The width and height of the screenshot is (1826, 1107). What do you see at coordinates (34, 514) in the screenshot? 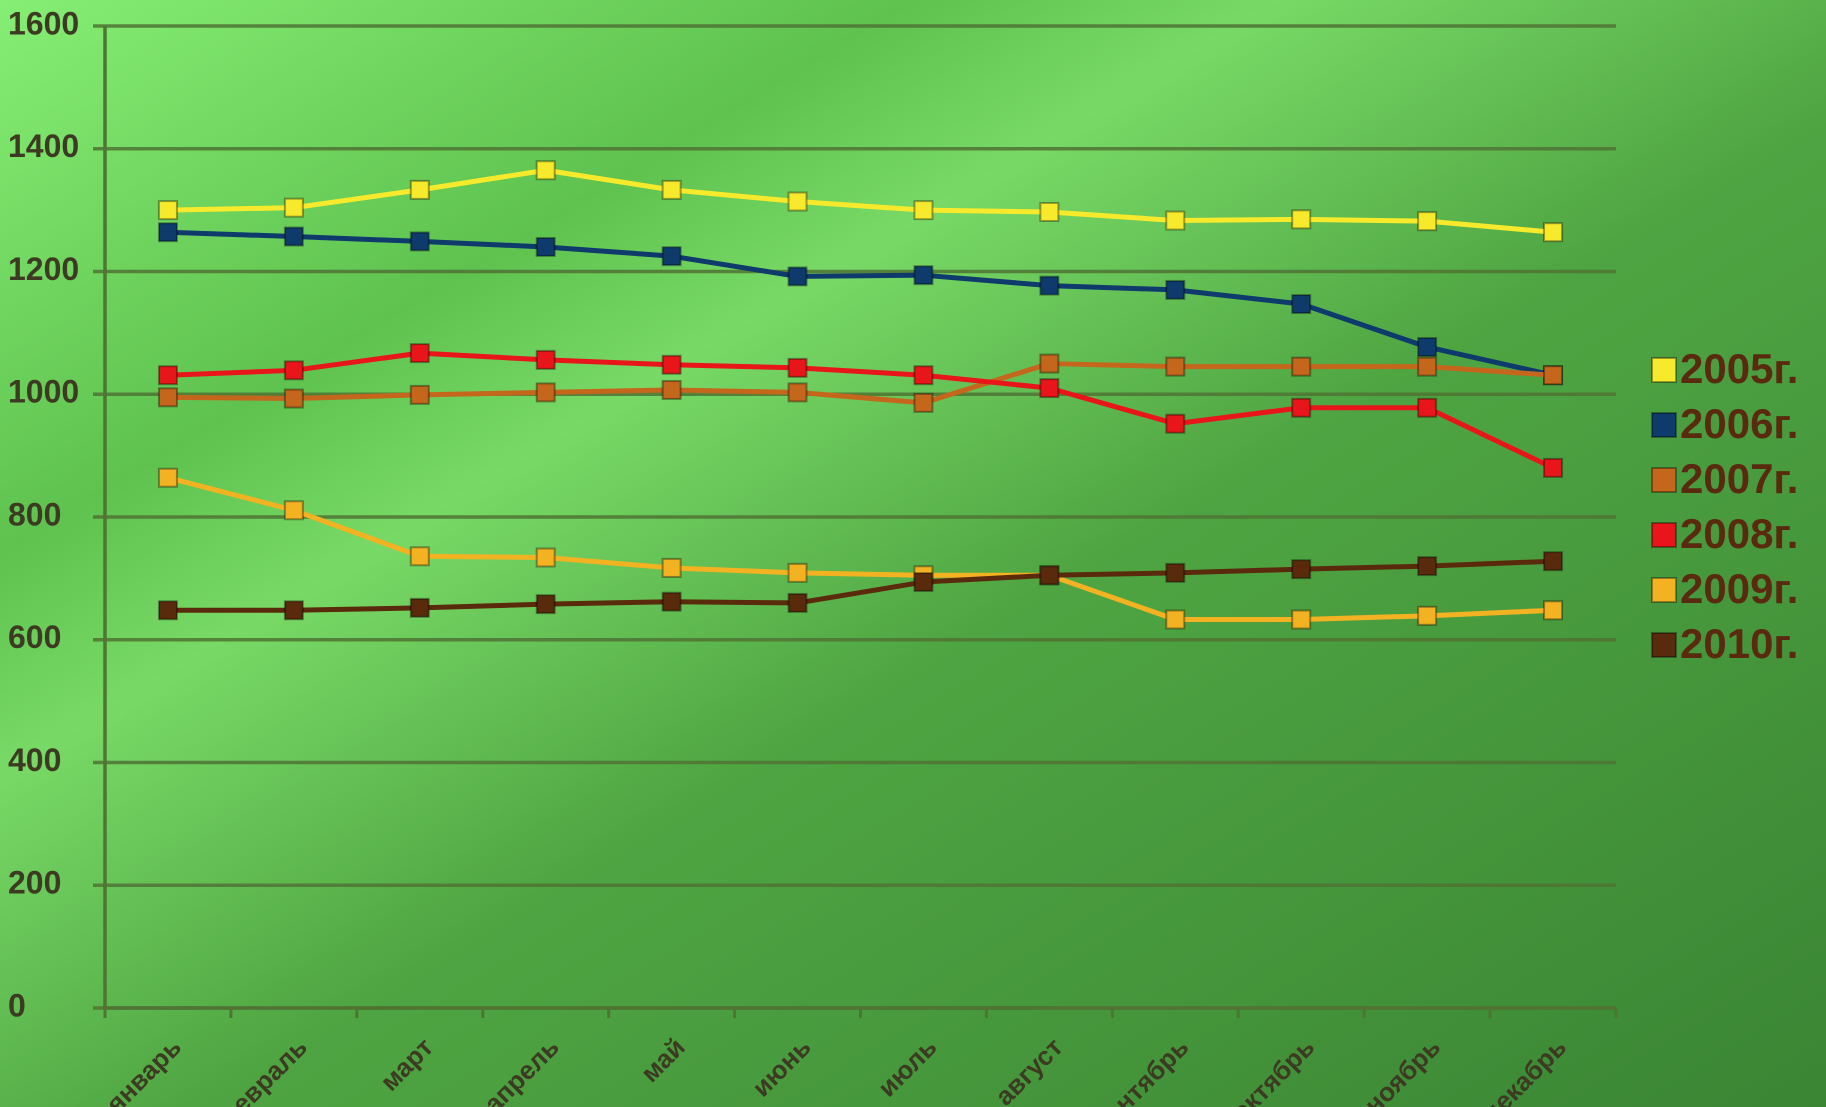
I see `y-tick-label: 800` at bounding box center [34, 514].